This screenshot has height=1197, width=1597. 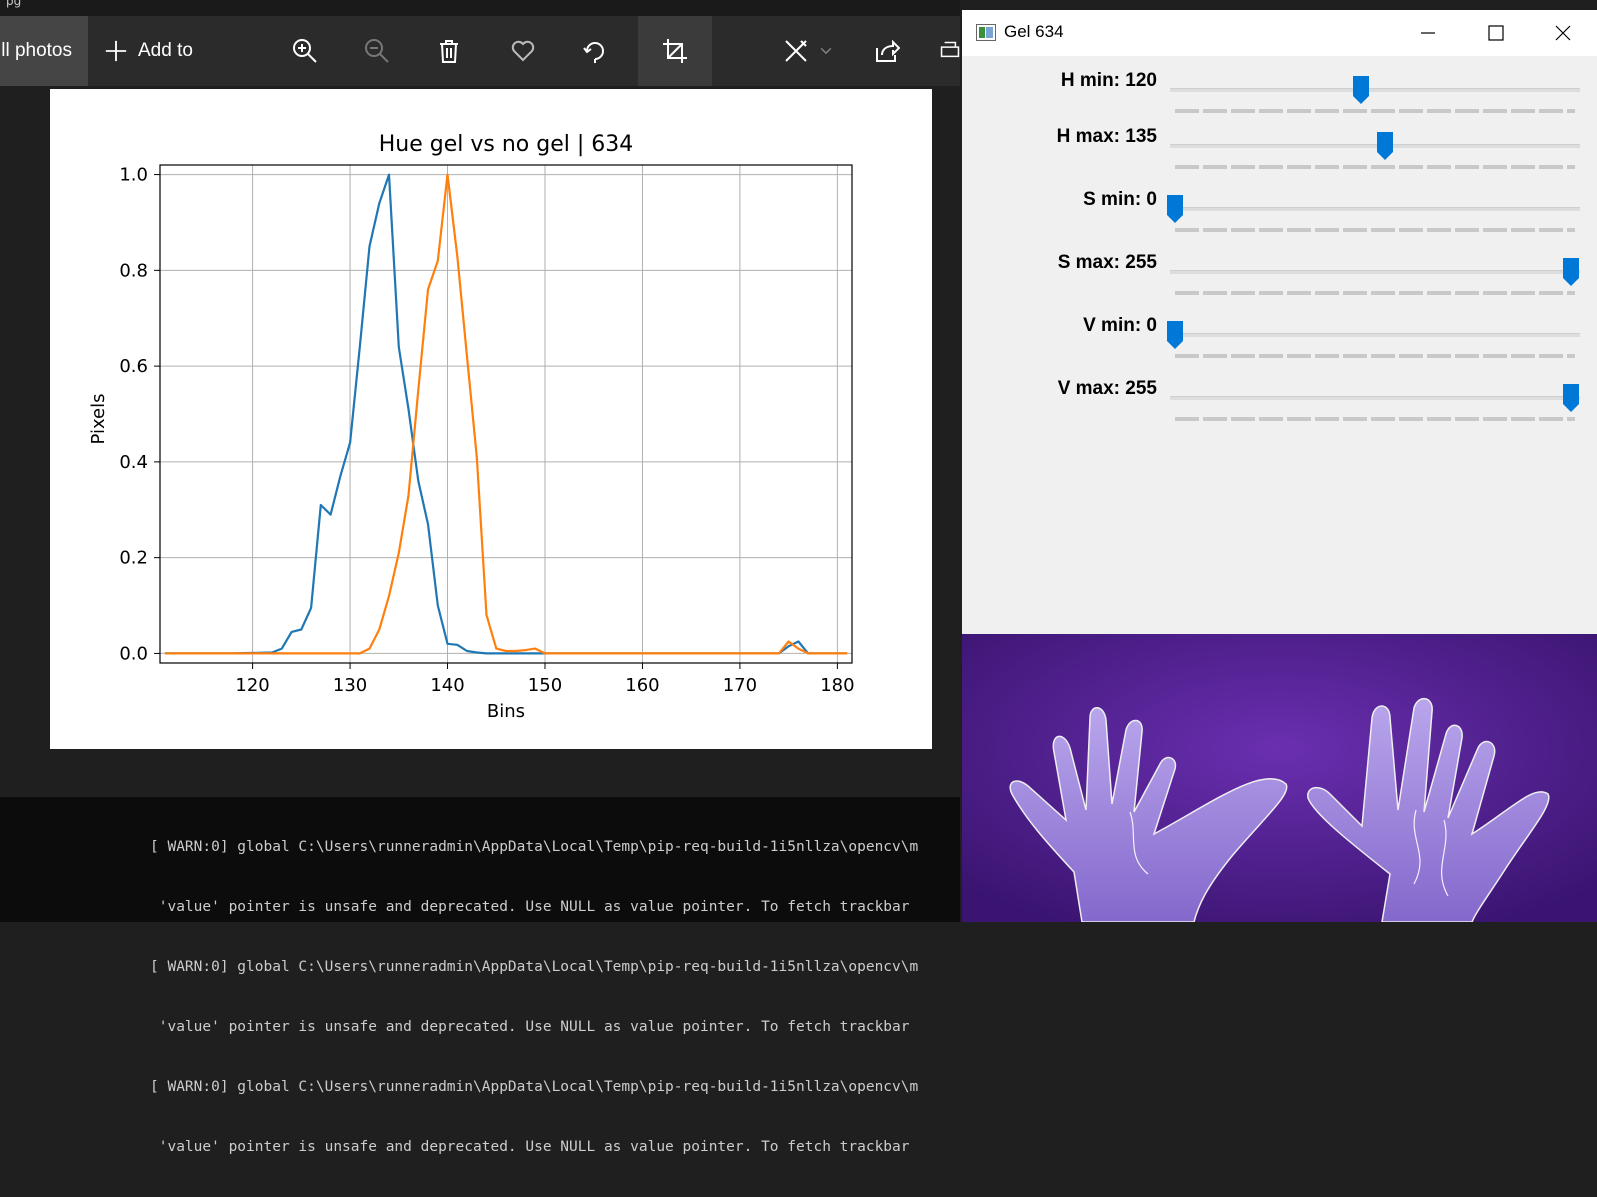 I want to click on y-tick-label: 0.0, so click(x=133, y=653).